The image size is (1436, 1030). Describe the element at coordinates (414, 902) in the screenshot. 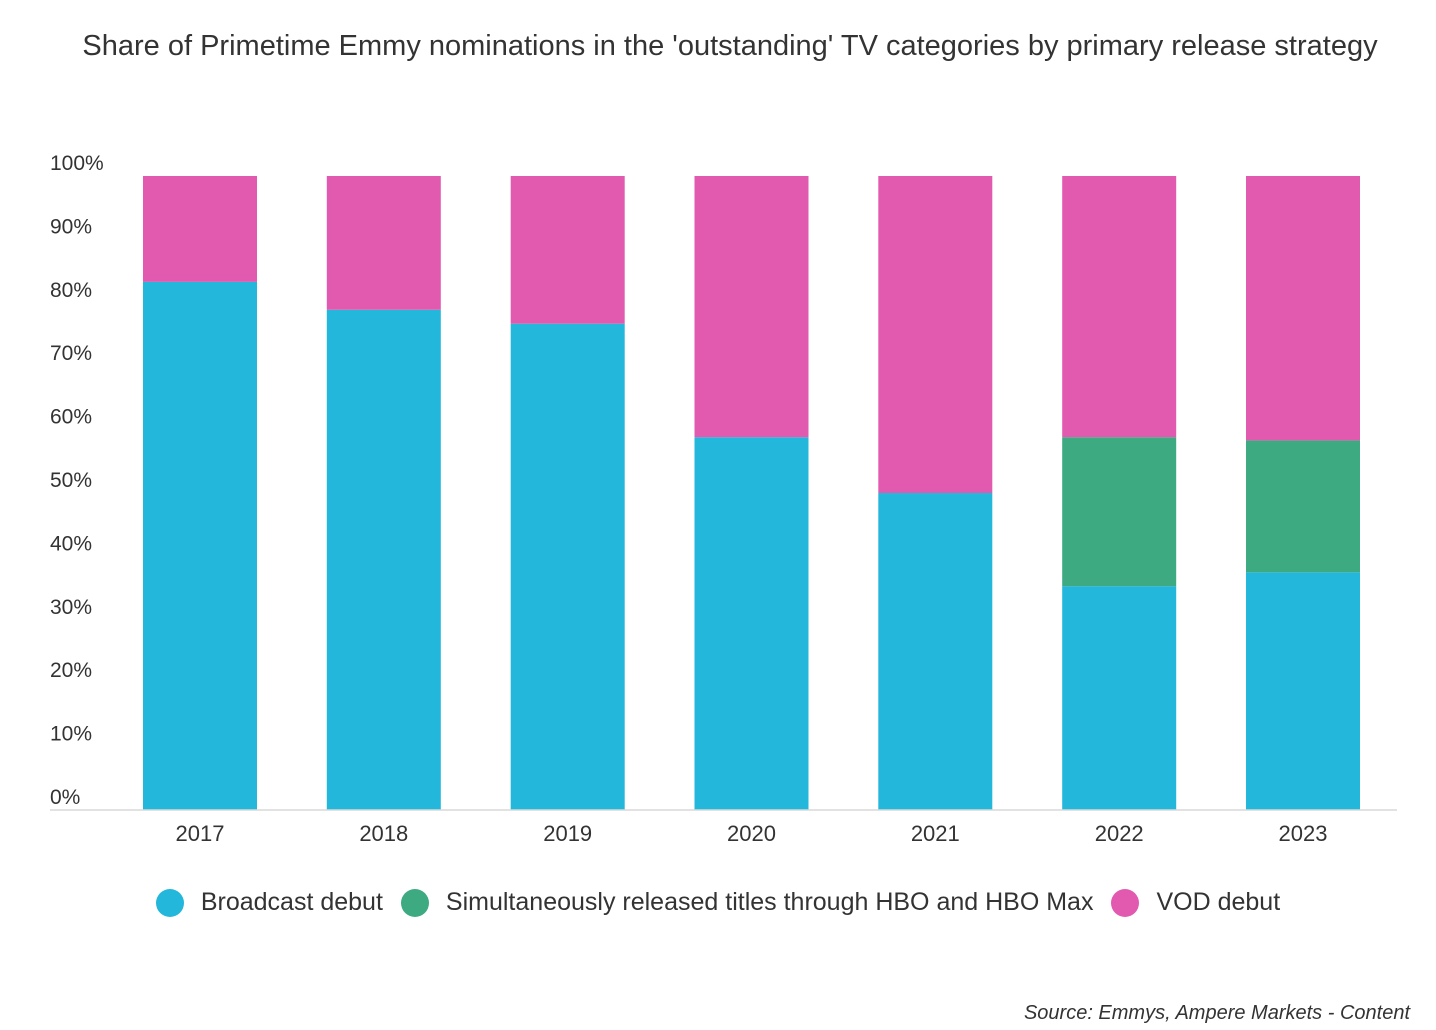

I see `legend-swatch-simultaneous` at that location.